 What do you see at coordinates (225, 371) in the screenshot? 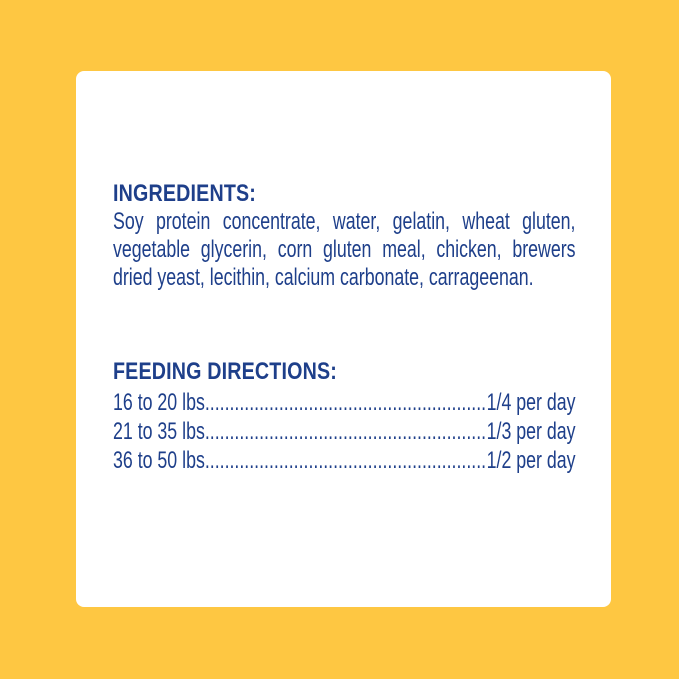
I see `feeding-heading: FEEDING DIRECTIONS:` at bounding box center [225, 371].